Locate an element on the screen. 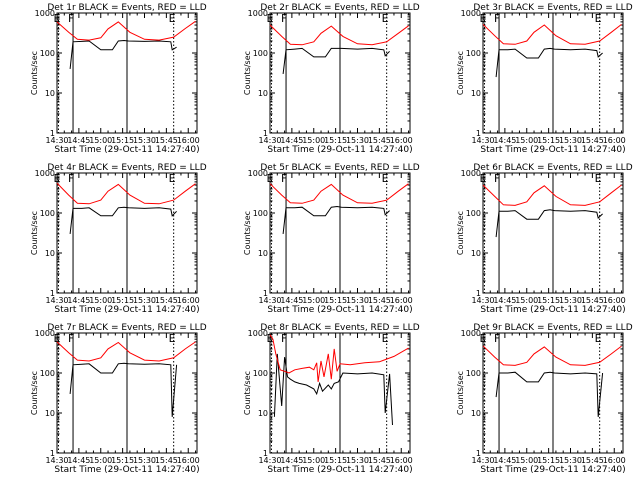  panel-title: Det 6r BLACK = Events, RED = LLD is located at coordinates (552, 168).